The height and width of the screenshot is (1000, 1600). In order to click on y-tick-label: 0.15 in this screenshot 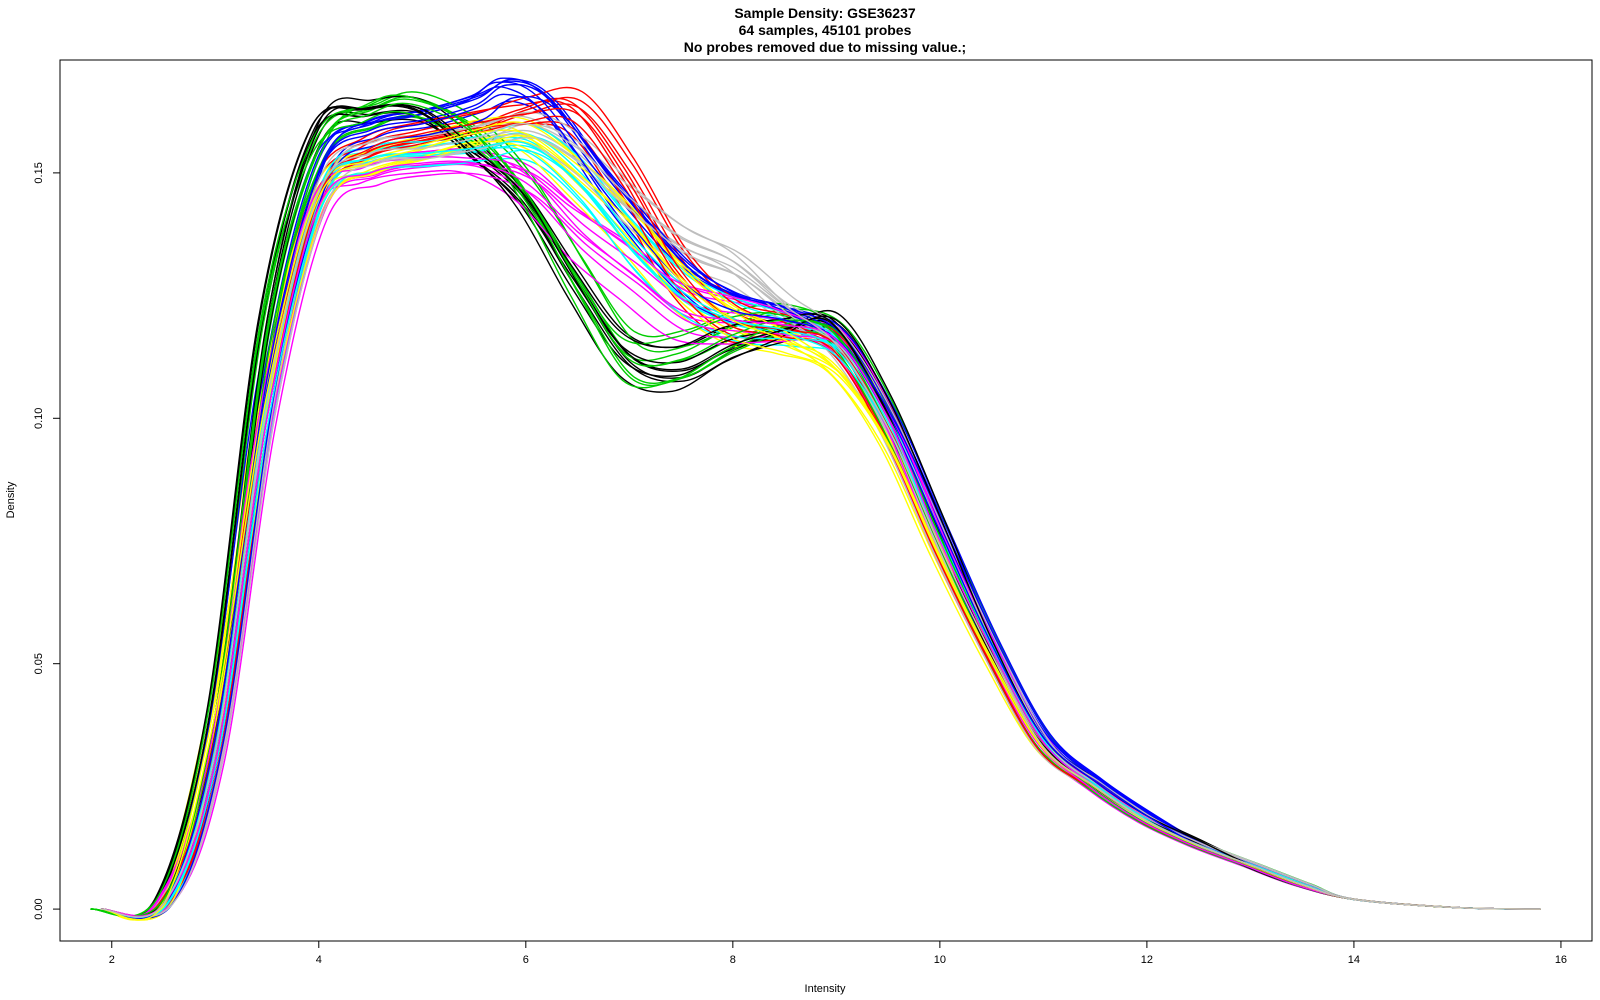, I will do `click(39, 172)`.